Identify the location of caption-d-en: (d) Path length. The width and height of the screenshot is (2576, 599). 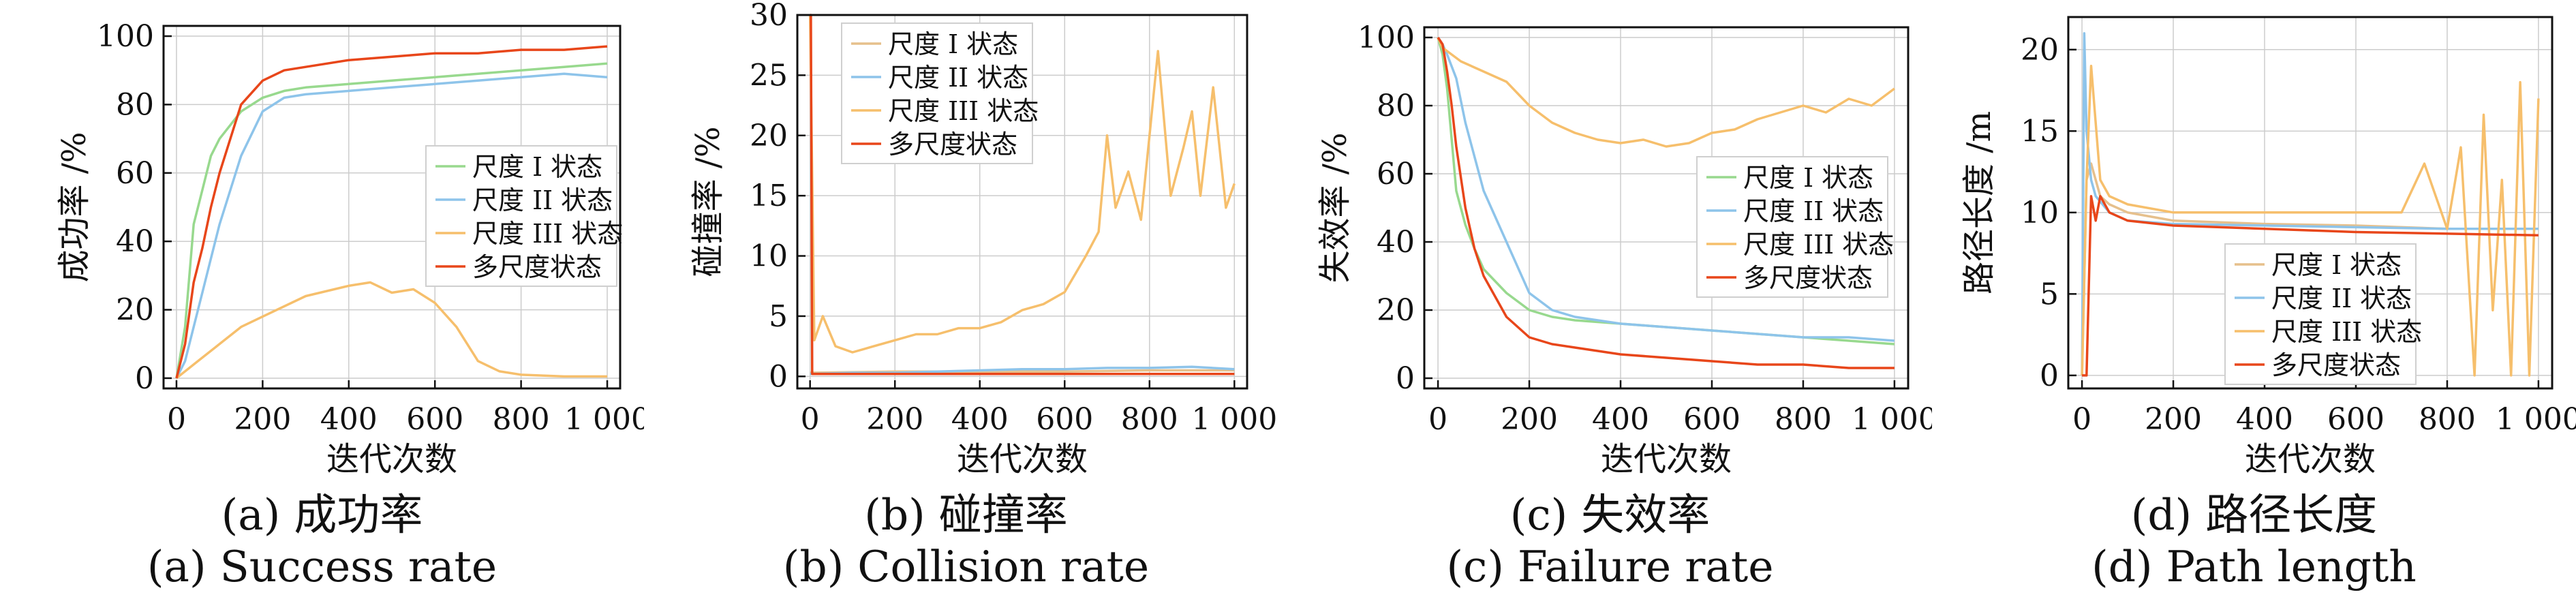
(2254, 567).